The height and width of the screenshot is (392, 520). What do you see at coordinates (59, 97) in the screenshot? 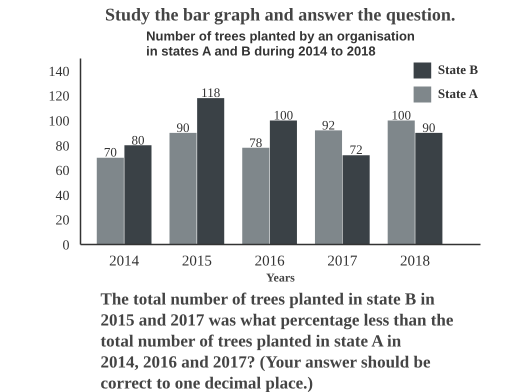
I see `y-tick-label: 120` at bounding box center [59, 97].